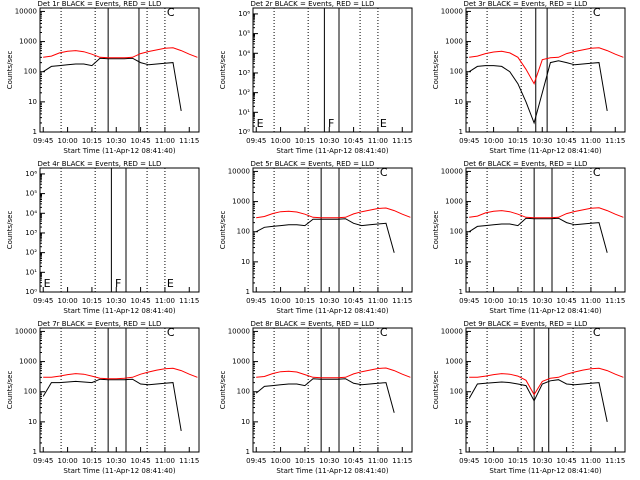 Image resolution: width=640 pixels, height=480 pixels. Describe the element at coordinates (100, 324) in the screenshot. I see `panel-title: Det 7r BLACK = Events, RED = LLD` at that location.